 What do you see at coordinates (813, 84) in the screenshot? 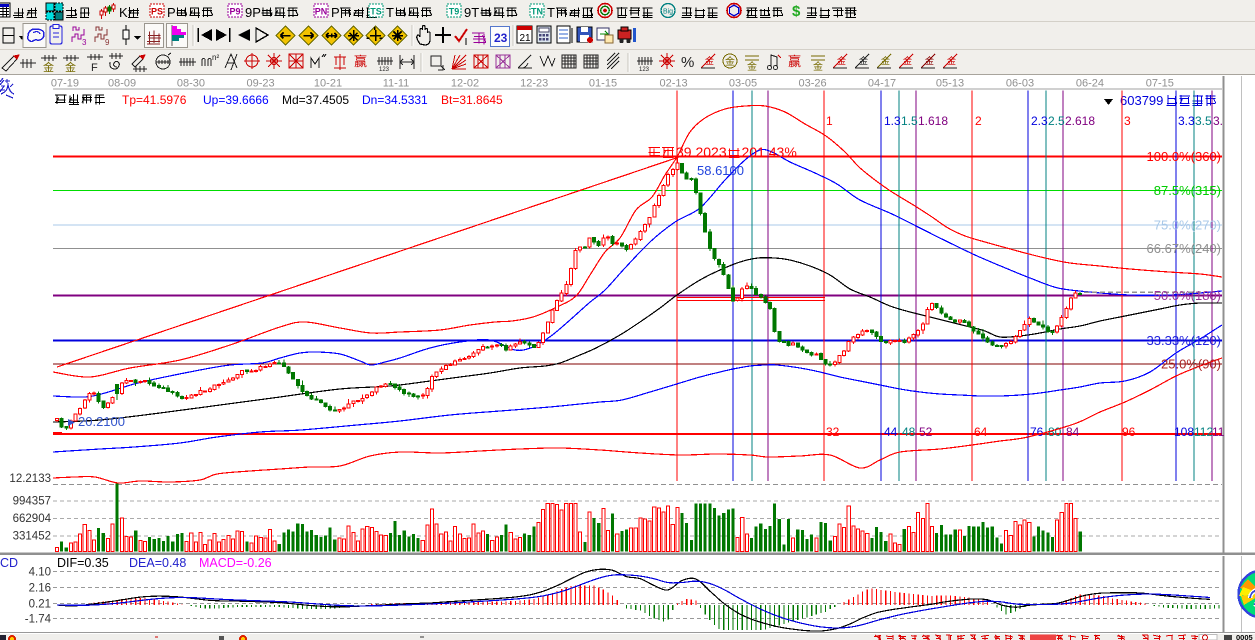
I see `svg-text: 03-26` at bounding box center [813, 84].